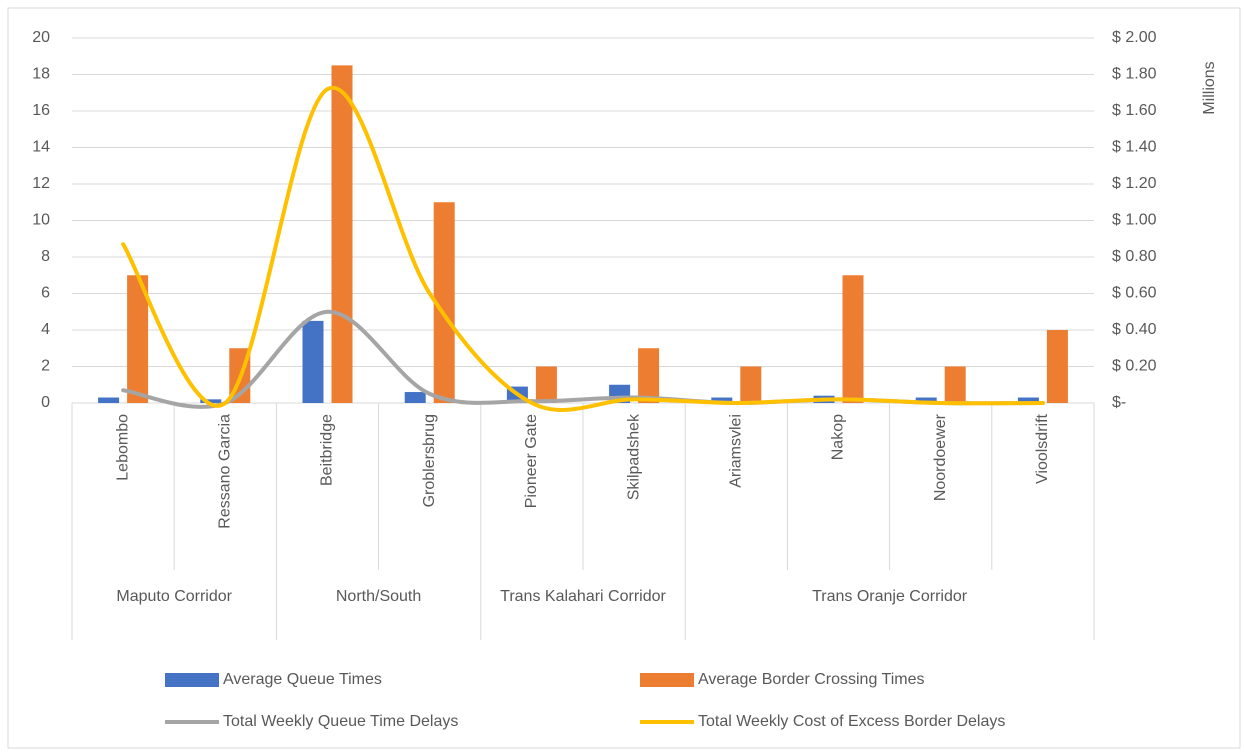 This screenshot has width=1245, height=752. I want to click on legend-label: Total Weekly Queue Time Delays, so click(340, 721).